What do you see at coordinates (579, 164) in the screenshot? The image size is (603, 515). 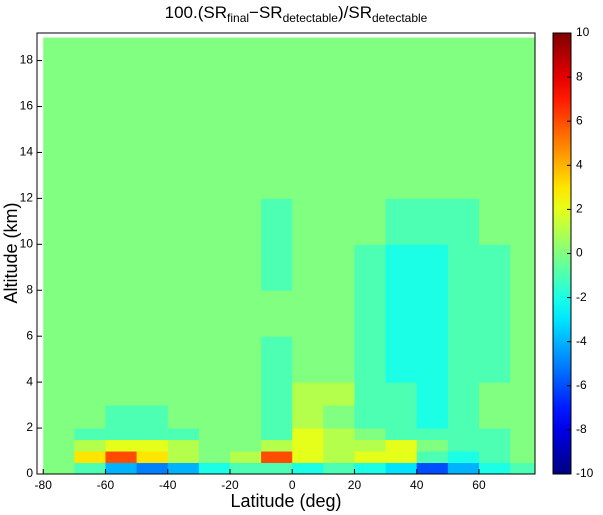 I see `colorbar-tick-label: 4` at bounding box center [579, 164].